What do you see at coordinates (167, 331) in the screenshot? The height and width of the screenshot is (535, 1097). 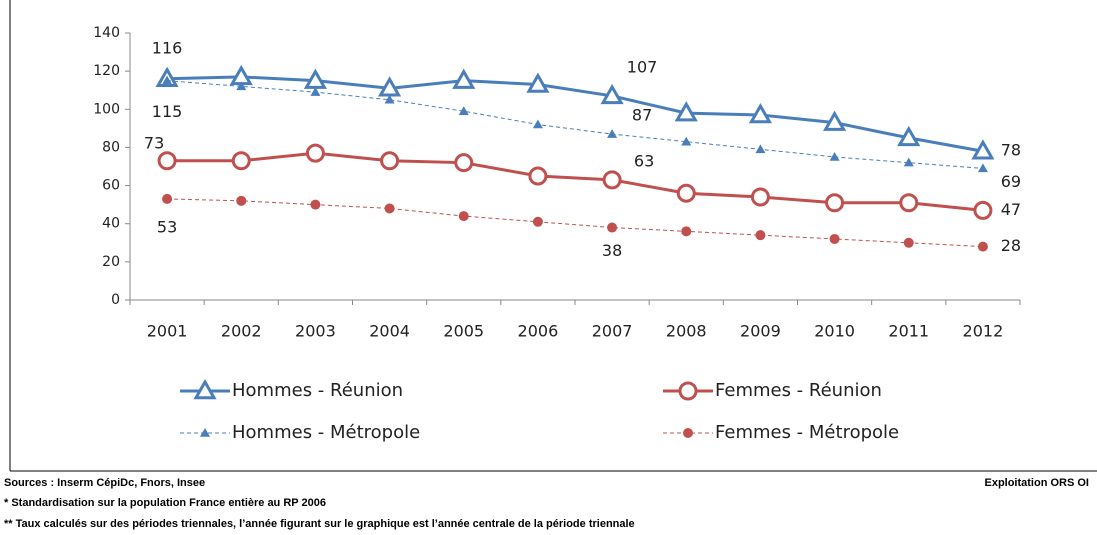 I see `x-tick-label: 2001` at bounding box center [167, 331].